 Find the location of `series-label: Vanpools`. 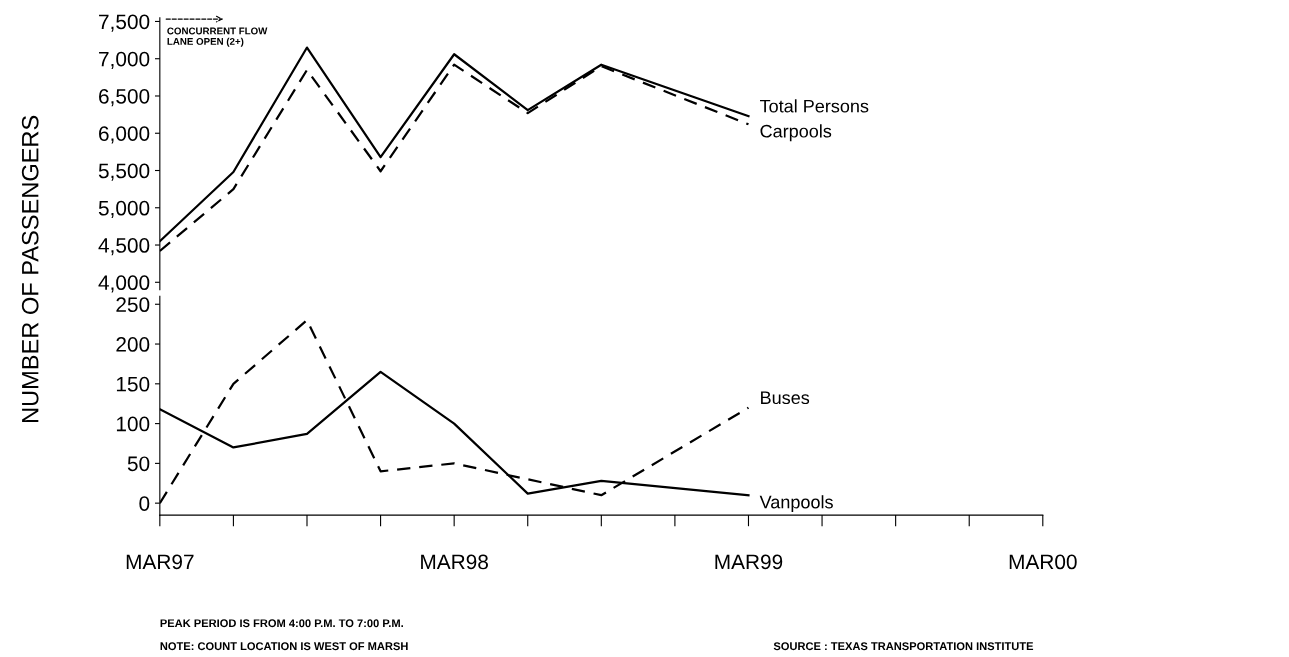

series-label: Vanpools is located at coordinates (796, 504).